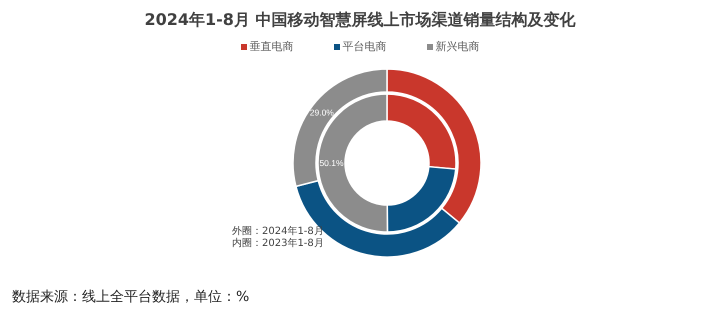 Image resolution: width=720 pixels, height=319 pixels. Describe the element at coordinates (331, 163) in the screenshot. I see `data-label: 50.1%` at that location.